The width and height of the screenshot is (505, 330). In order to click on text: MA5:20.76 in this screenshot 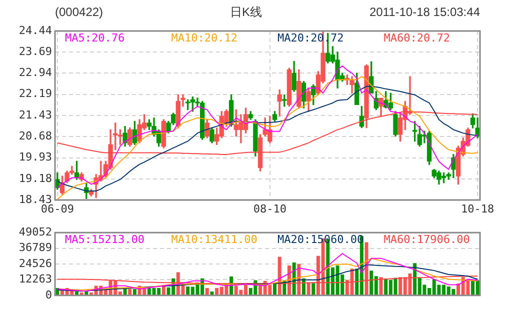, I will do `click(95, 37)`.